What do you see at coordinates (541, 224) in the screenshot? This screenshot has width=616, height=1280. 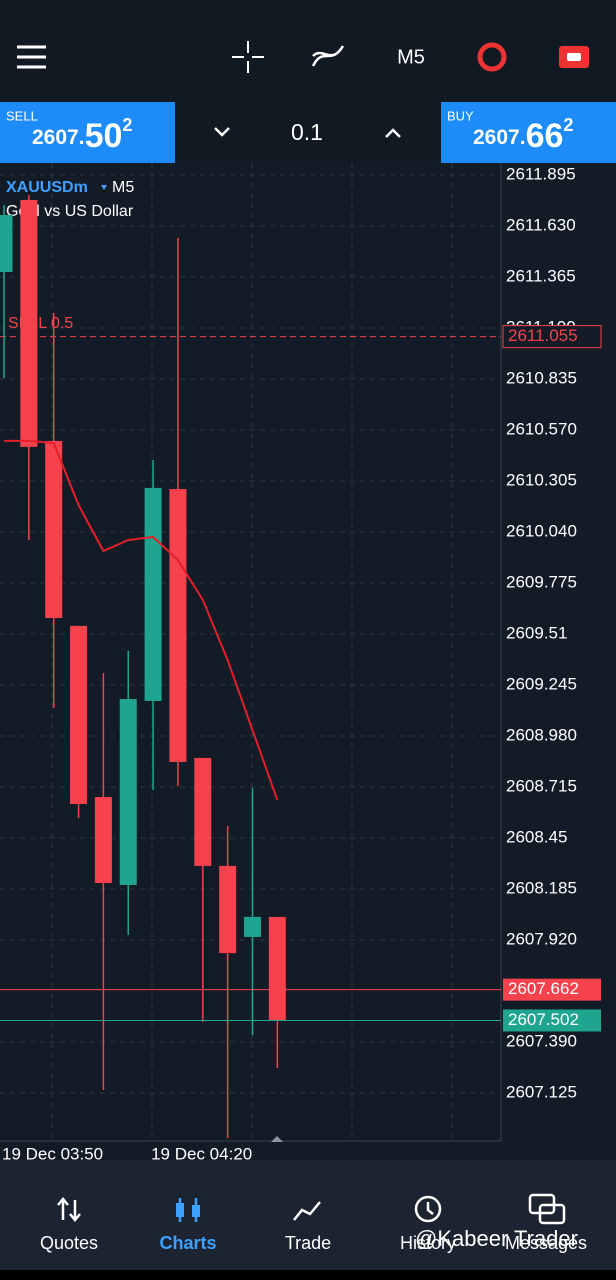 I see `y-tick-label: 2611.630` at bounding box center [541, 224].